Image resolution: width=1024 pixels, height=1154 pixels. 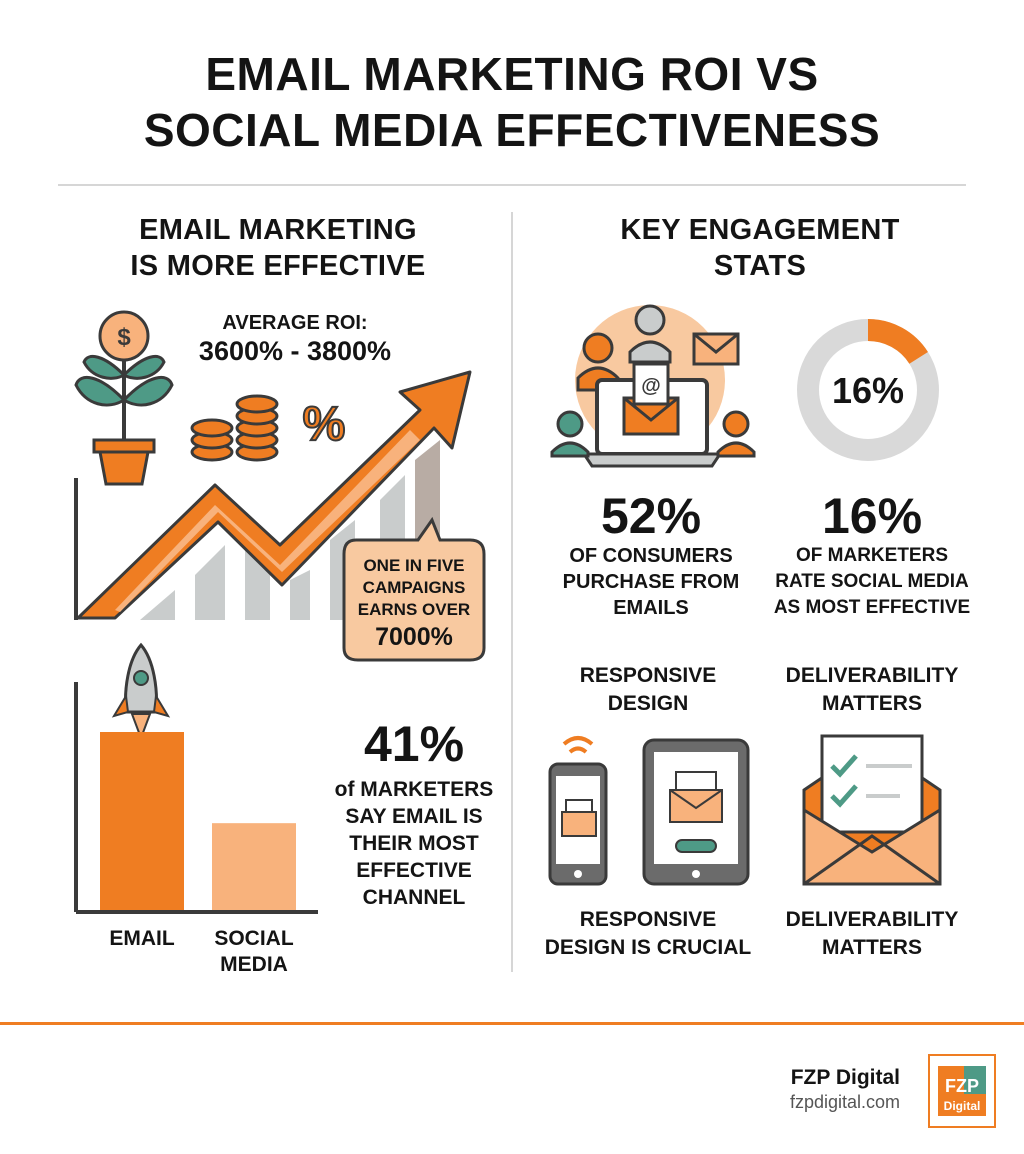 I want to click on footer-brand: FZP Digital, so click(x=845, y=1077).